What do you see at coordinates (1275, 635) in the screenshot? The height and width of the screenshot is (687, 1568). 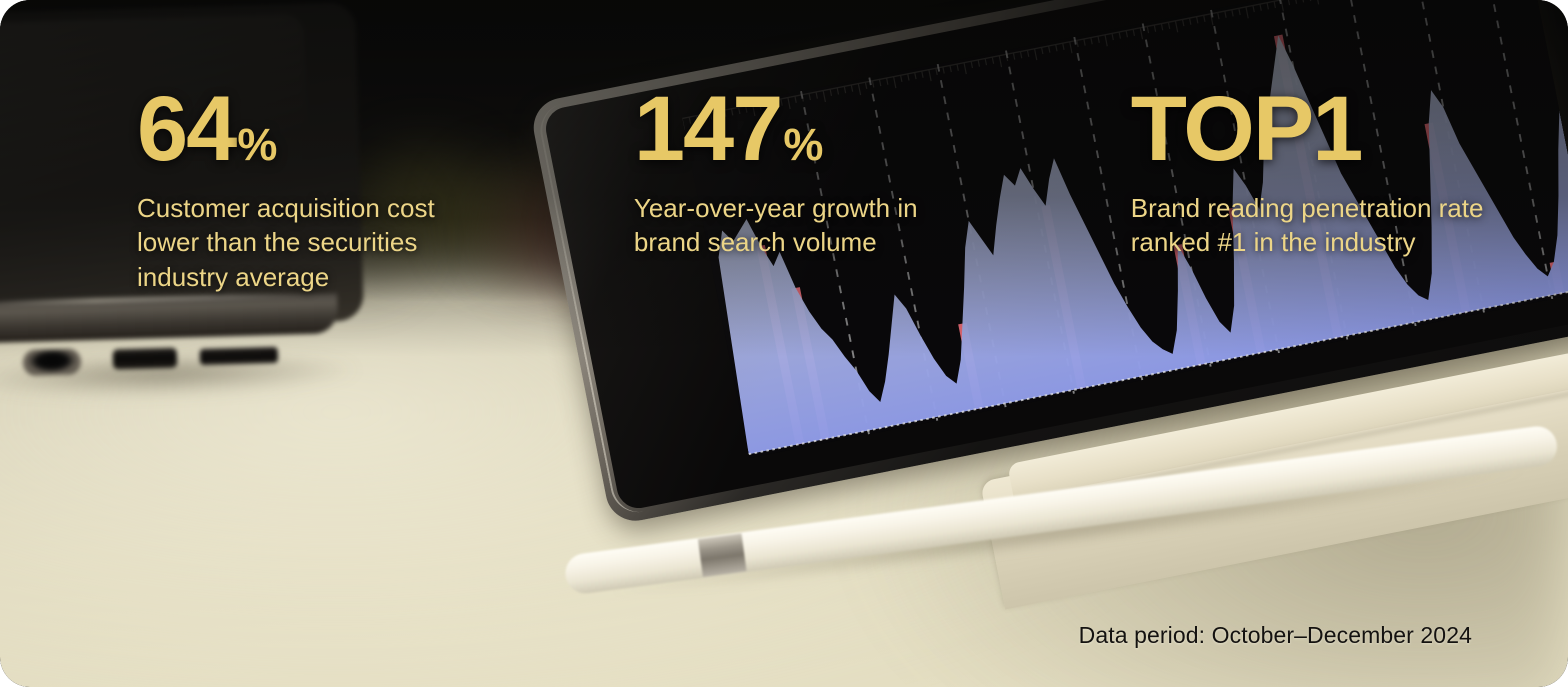 I see `data-period-footnote: Data period: October–December 2024` at bounding box center [1275, 635].